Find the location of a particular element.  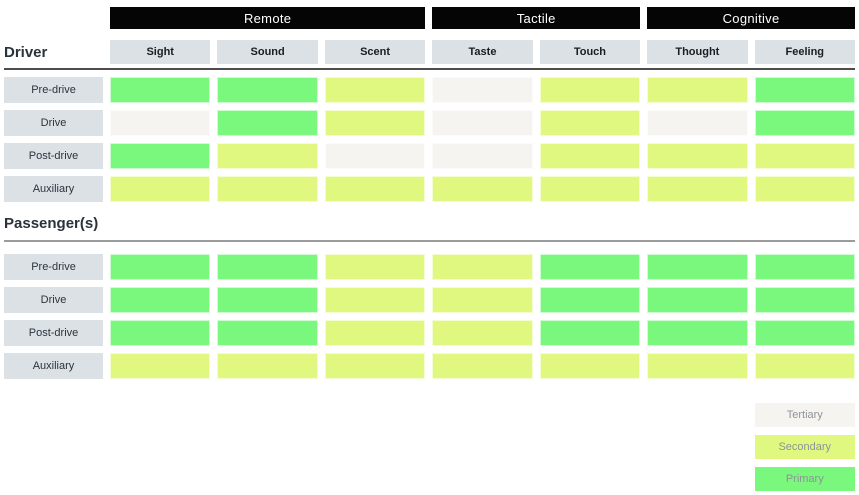

group-header-cognitive: Cognitive is located at coordinates (751, 18).